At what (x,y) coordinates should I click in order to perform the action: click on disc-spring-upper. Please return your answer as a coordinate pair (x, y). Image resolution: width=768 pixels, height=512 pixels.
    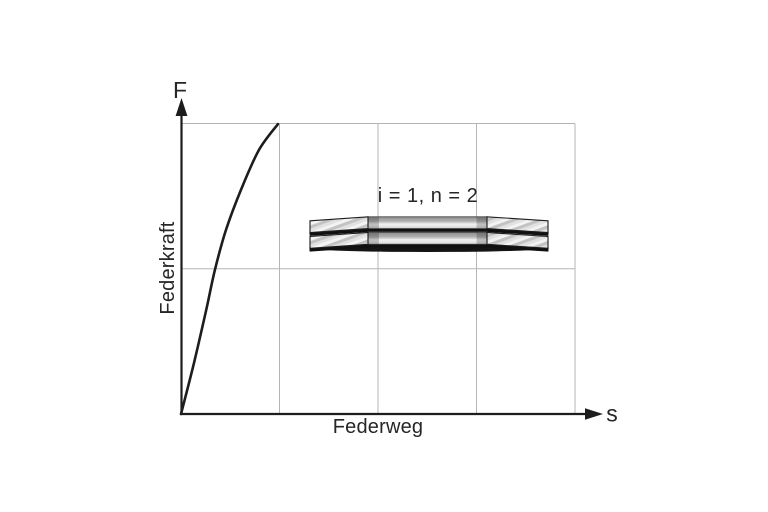
    Looking at the image, I should click on (429, 225).